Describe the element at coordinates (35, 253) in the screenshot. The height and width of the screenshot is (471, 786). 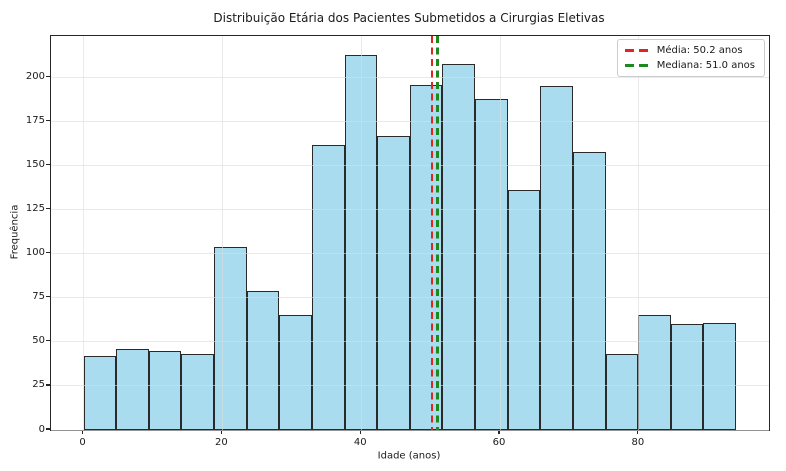
I see `y-tick-label: 100` at that location.